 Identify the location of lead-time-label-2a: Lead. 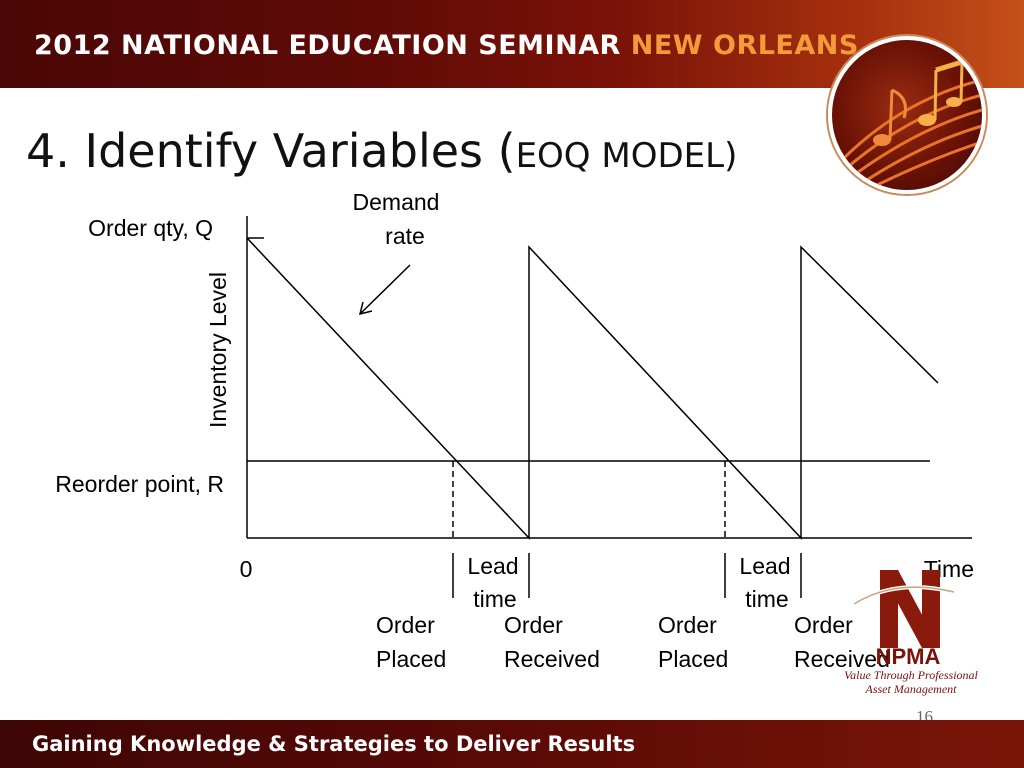
(764, 566).